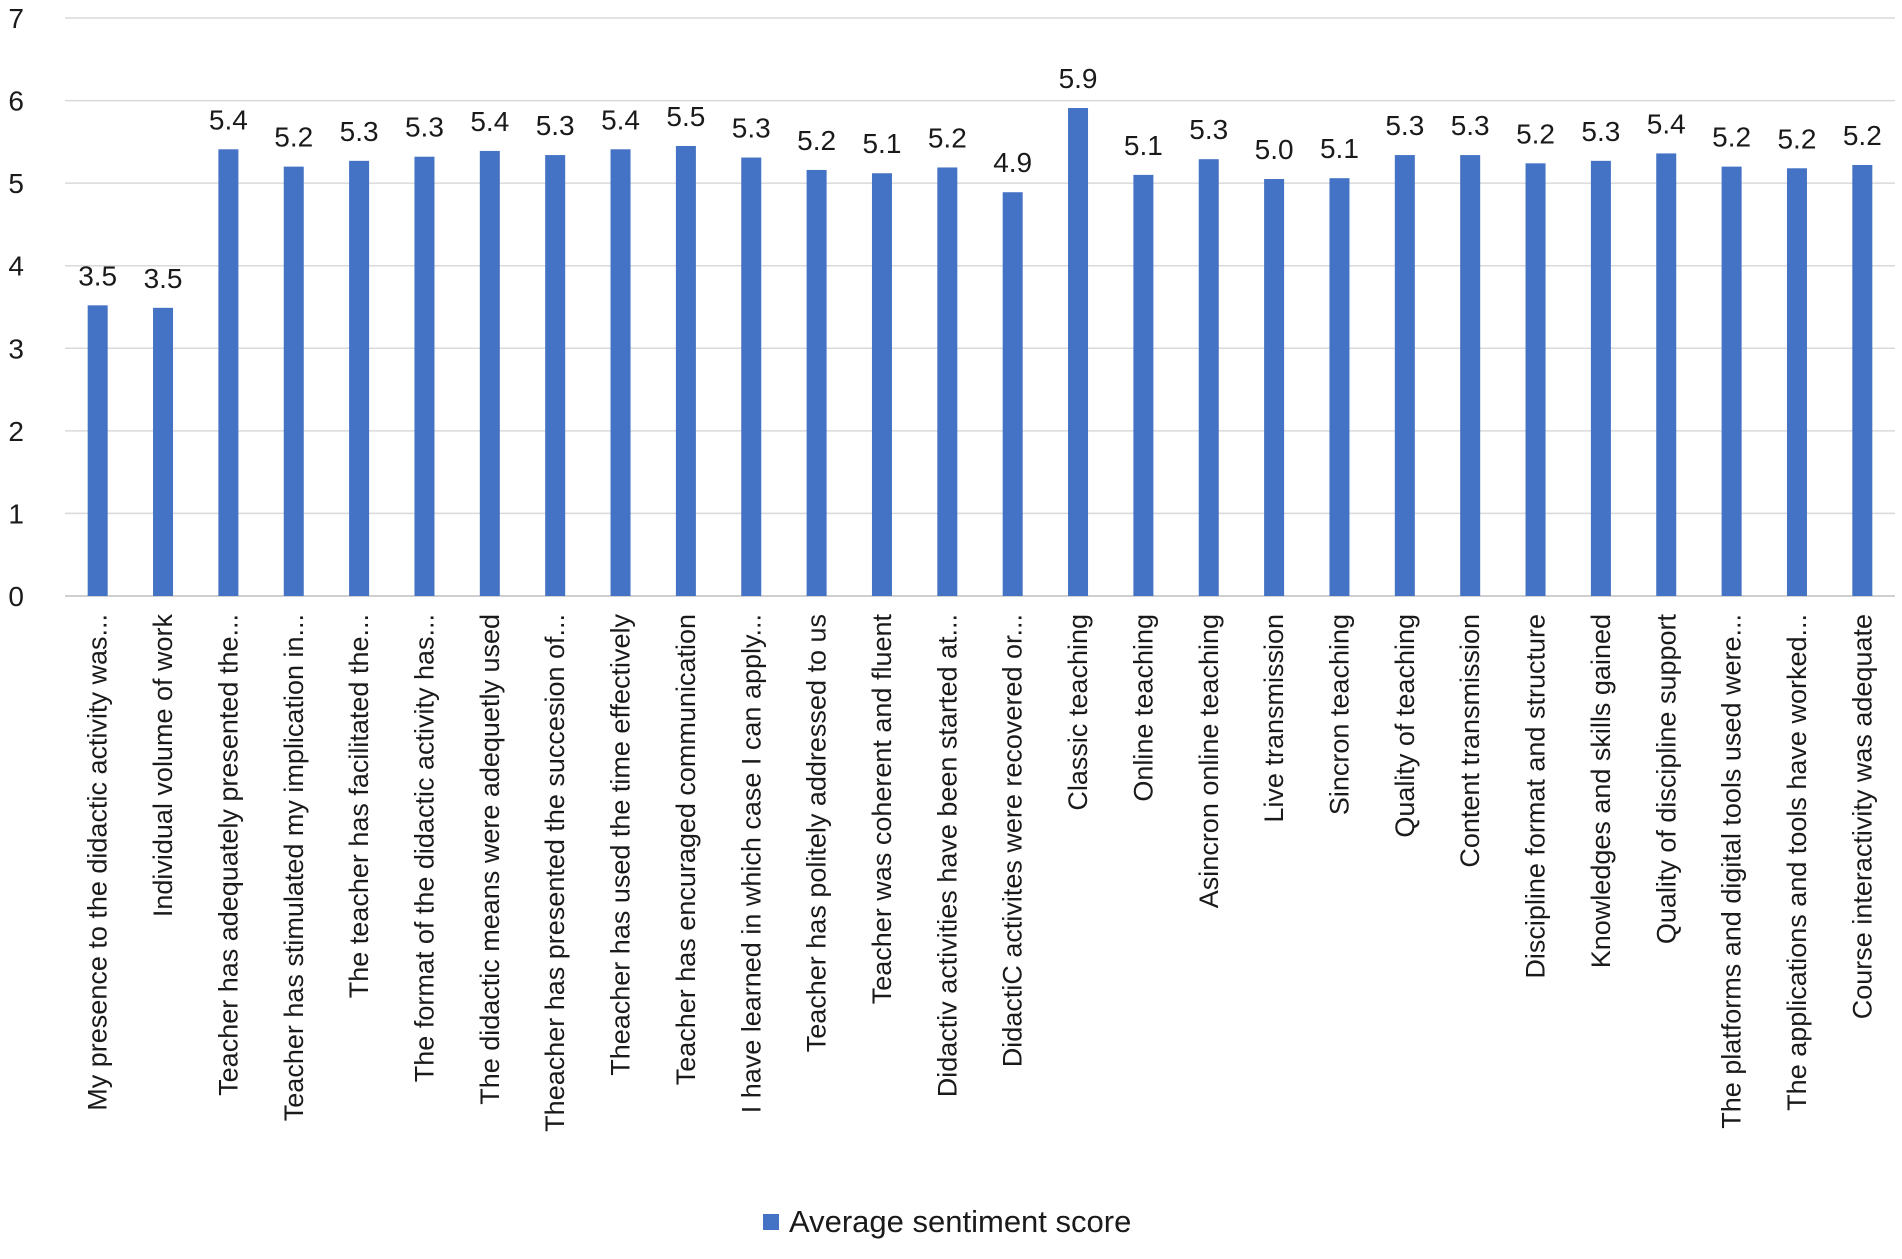 This screenshot has height=1259, width=1902. What do you see at coordinates (16, 101) in the screenshot?
I see `y-tick-label: 6` at bounding box center [16, 101].